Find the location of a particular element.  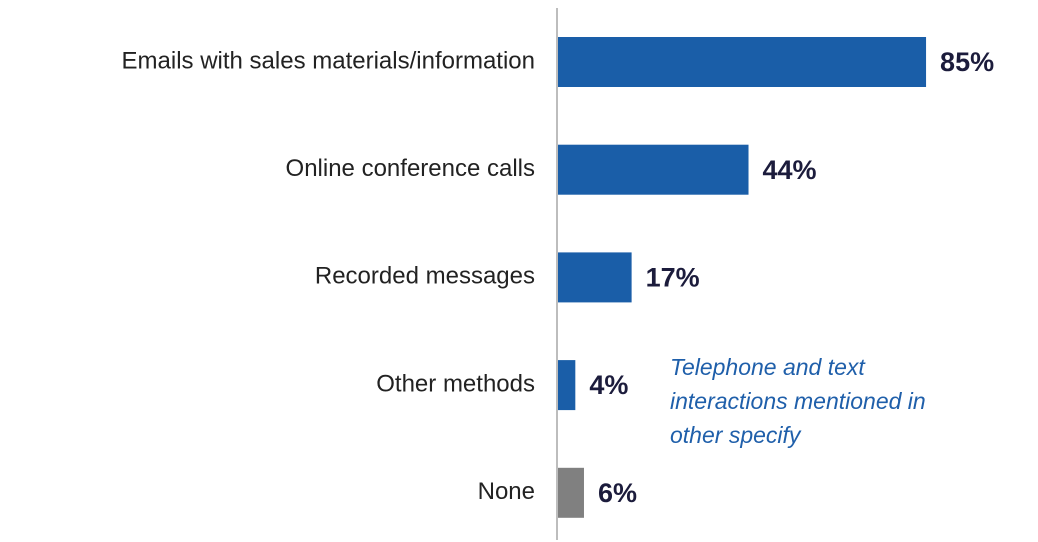

value-label: 4% is located at coordinates (608, 385).